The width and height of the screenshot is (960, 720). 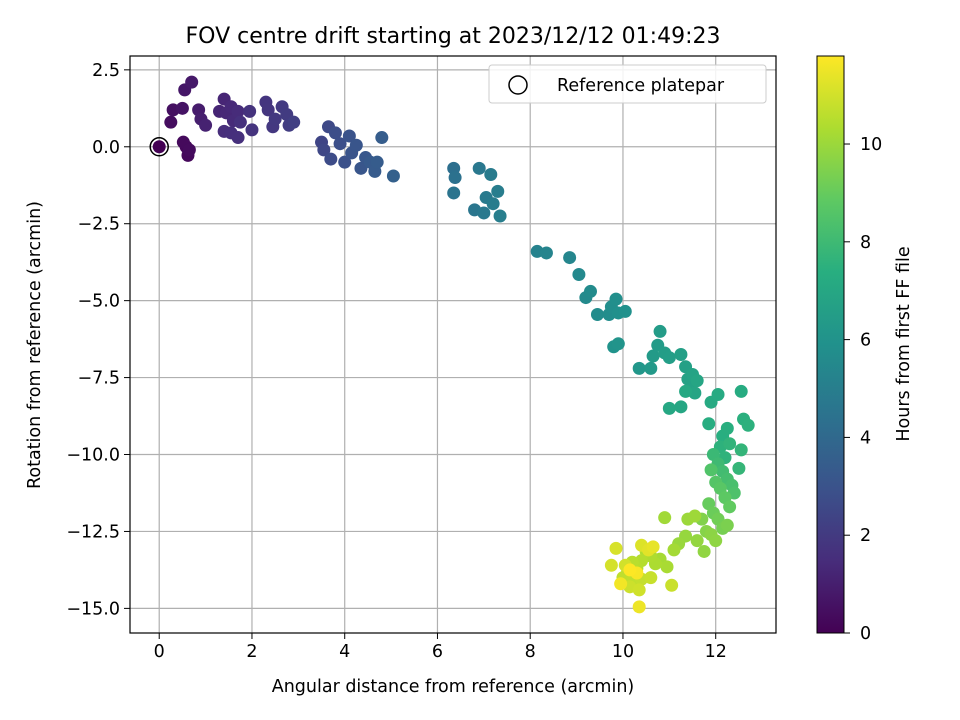 What do you see at coordinates (641, 86) in the screenshot?
I see `legend-label: Reference platepar` at bounding box center [641, 86].